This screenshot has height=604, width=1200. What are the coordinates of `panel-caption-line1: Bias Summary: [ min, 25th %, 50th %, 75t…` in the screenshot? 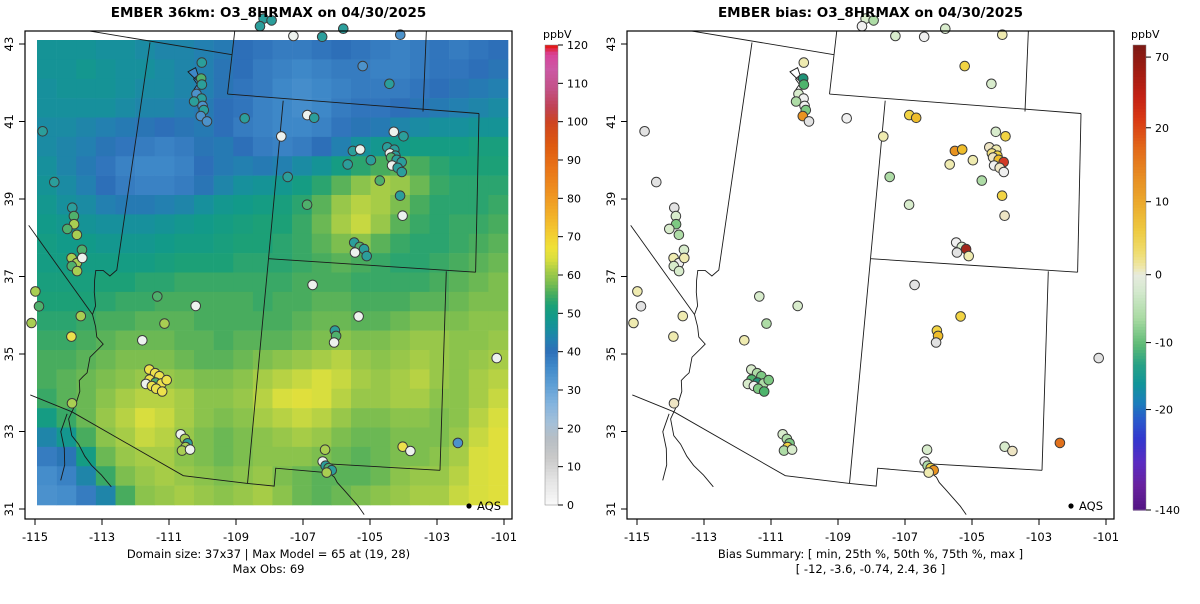 It's located at (870, 554).